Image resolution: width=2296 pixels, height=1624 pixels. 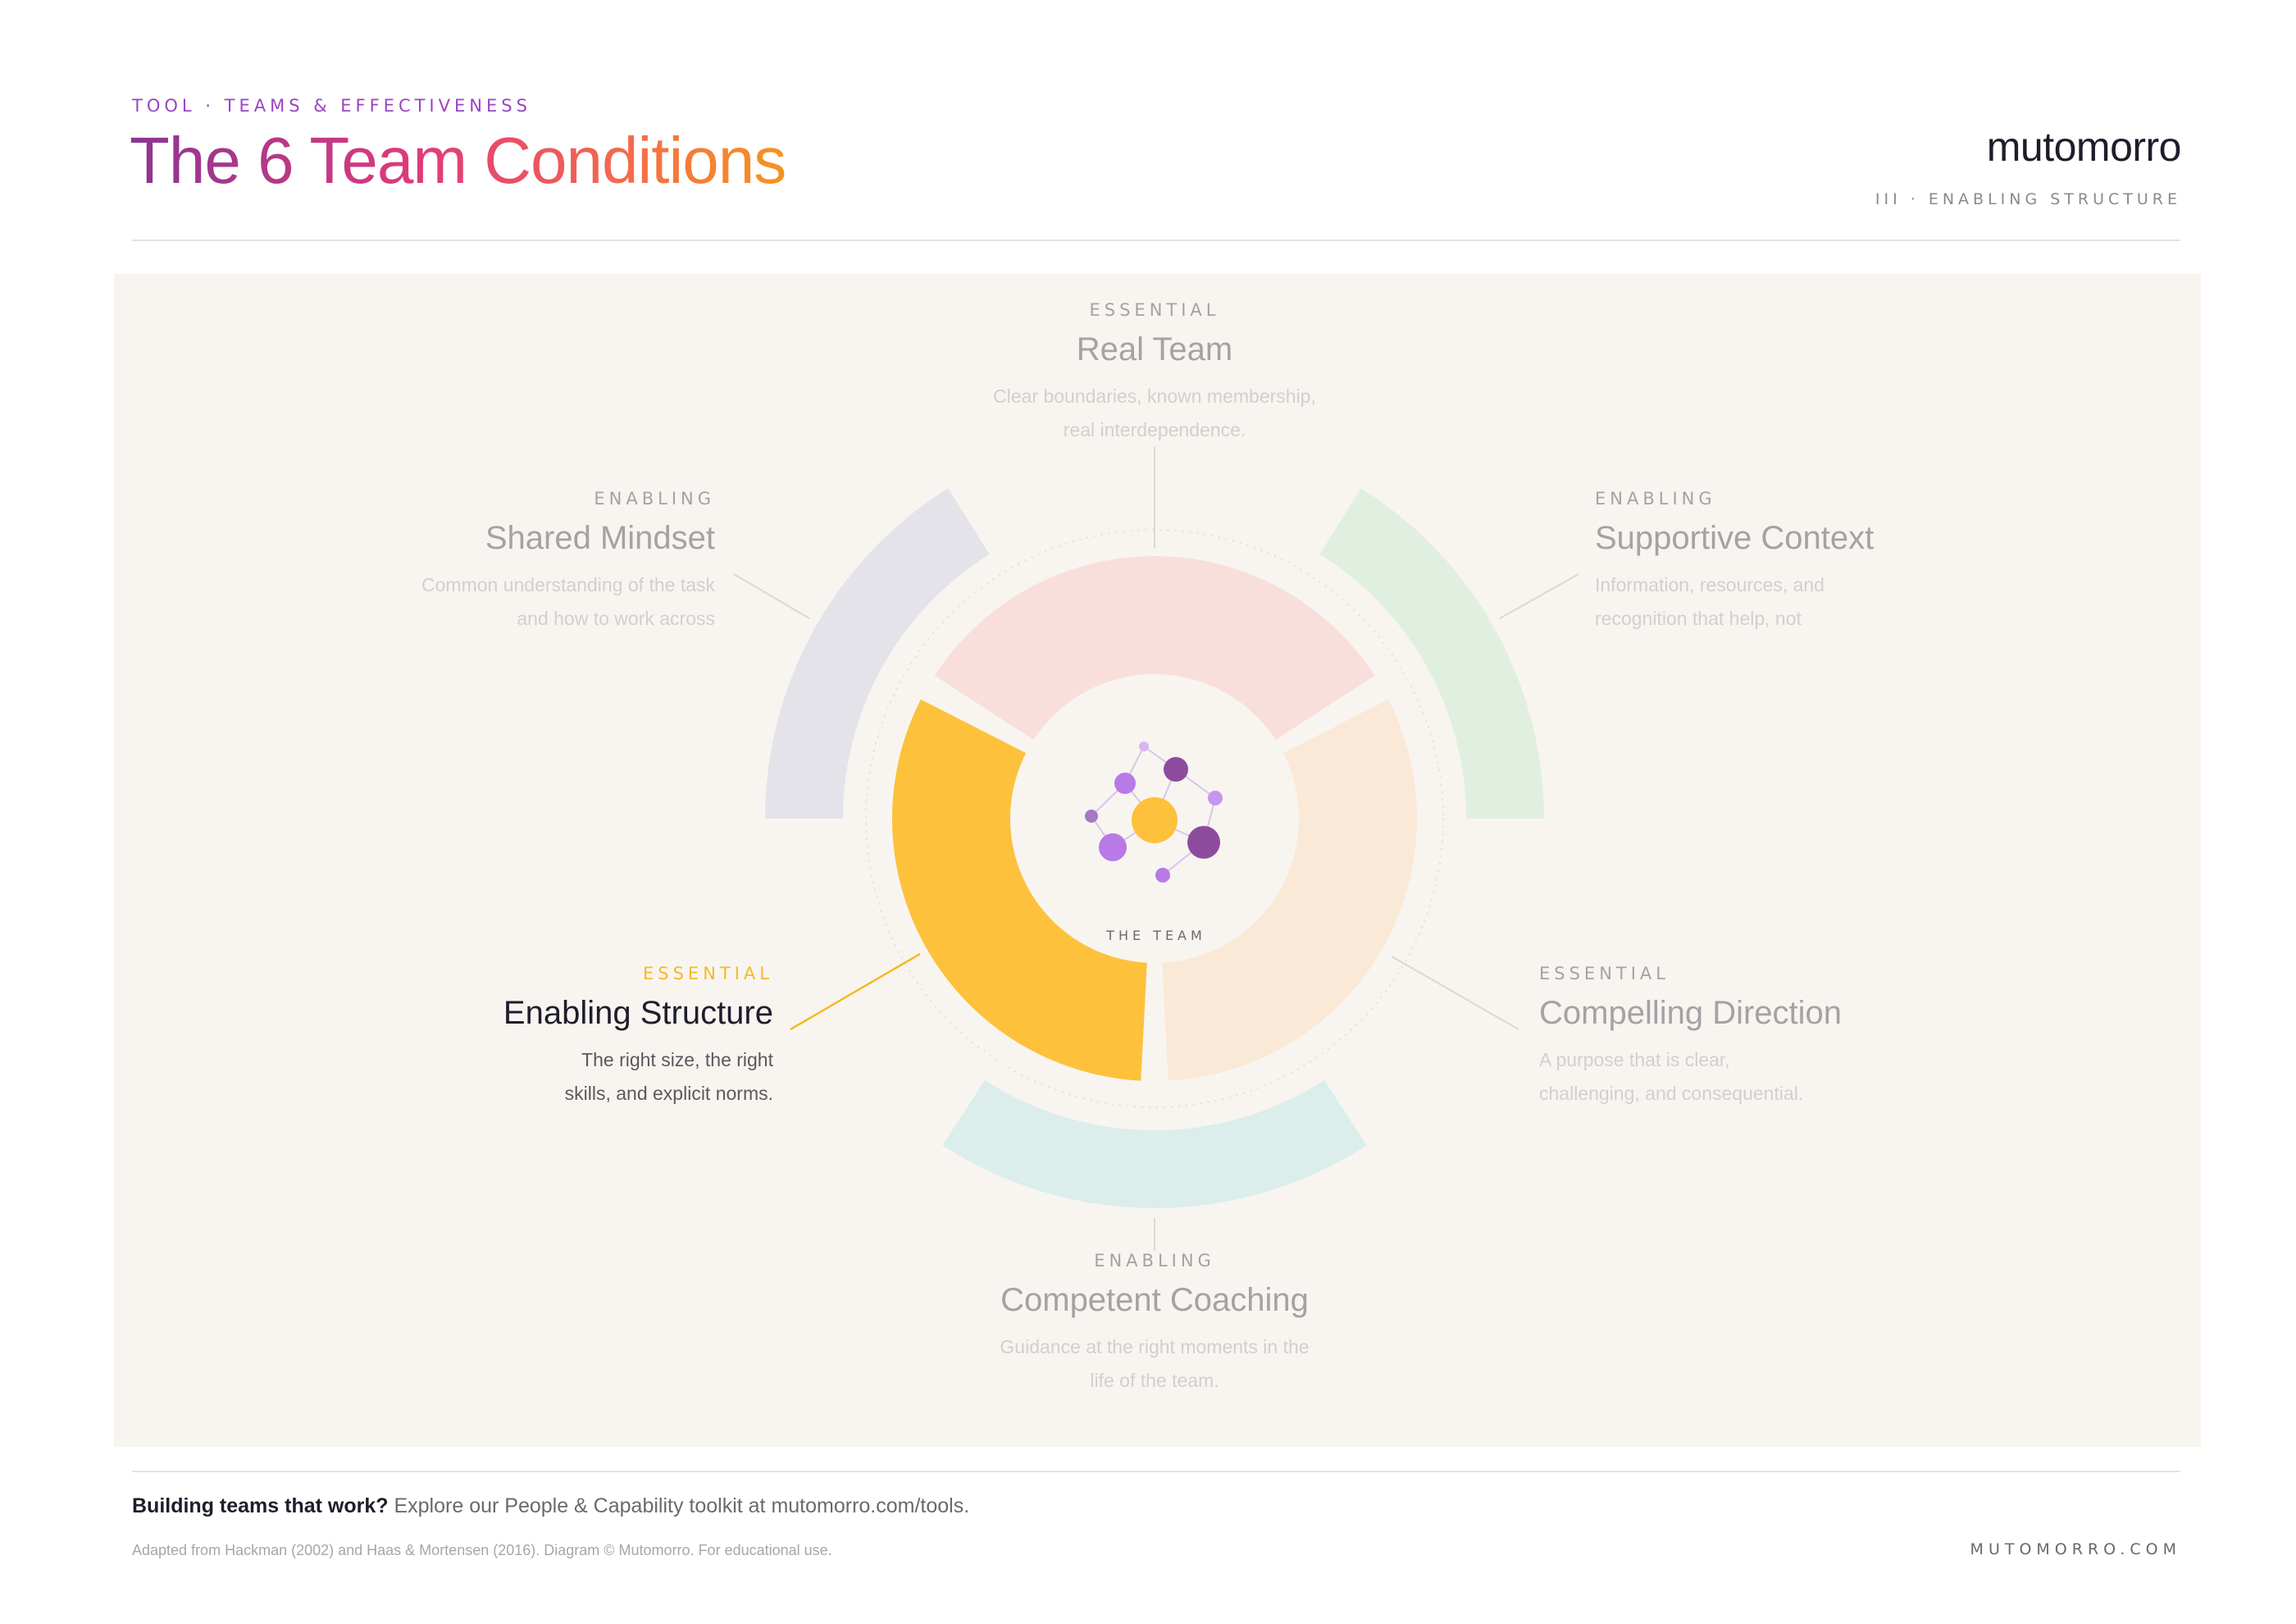 What do you see at coordinates (1156, 935) in the screenshot?
I see `team-center-label: THE TEAM` at bounding box center [1156, 935].